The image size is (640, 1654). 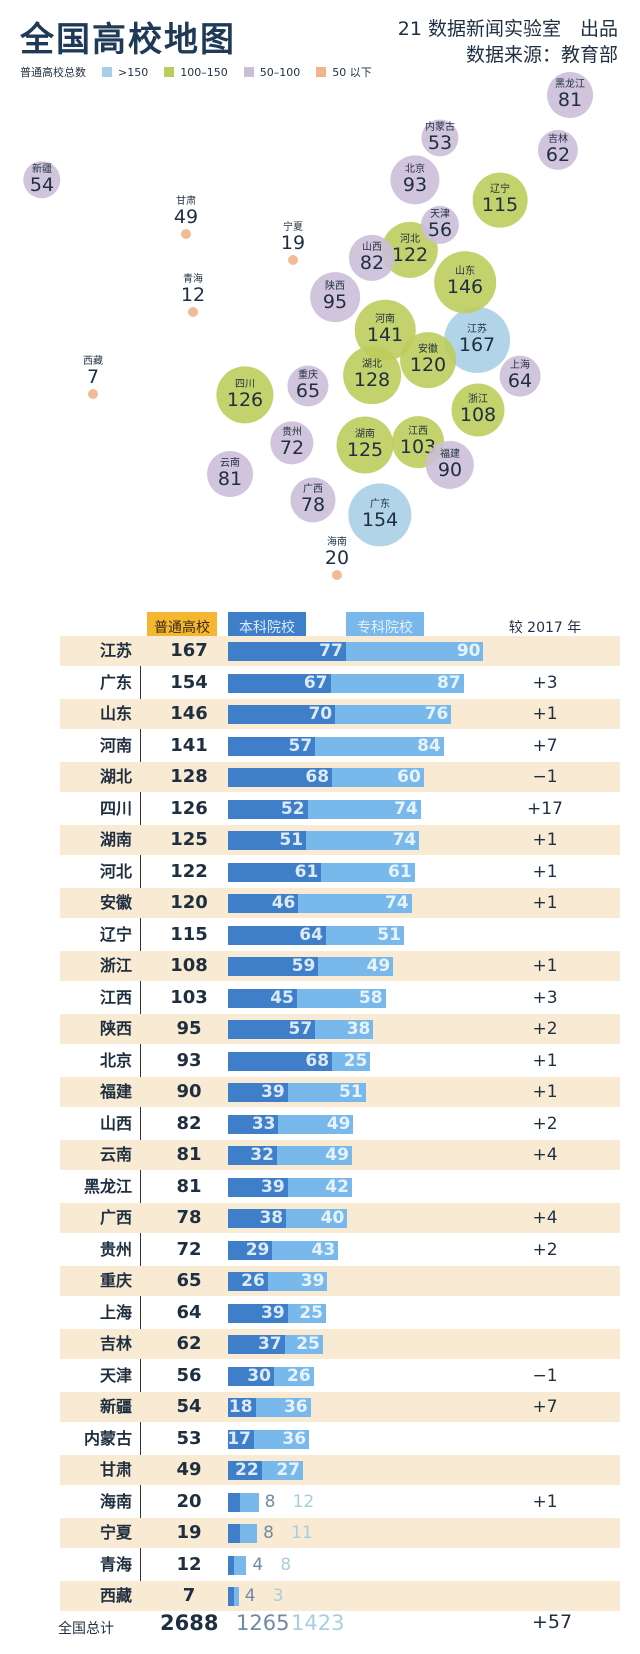 What do you see at coordinates (244, 384) in the screenshot?
I see `province-name: 四川` at bounding box center [244, 384].